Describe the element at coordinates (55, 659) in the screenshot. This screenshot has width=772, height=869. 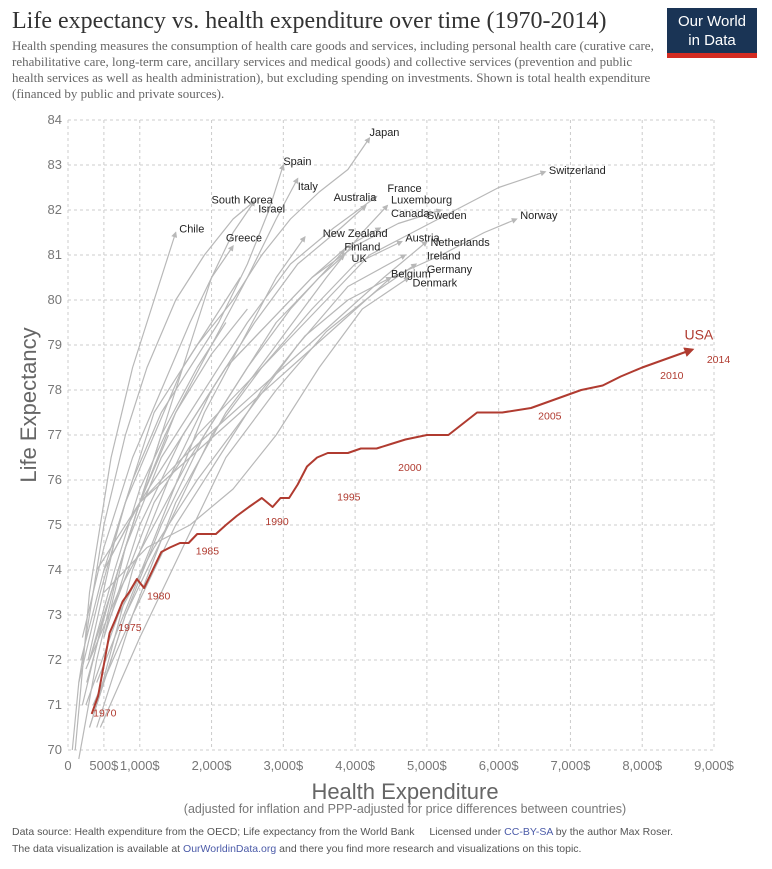
I see `y-tick-label: 72` at that location.